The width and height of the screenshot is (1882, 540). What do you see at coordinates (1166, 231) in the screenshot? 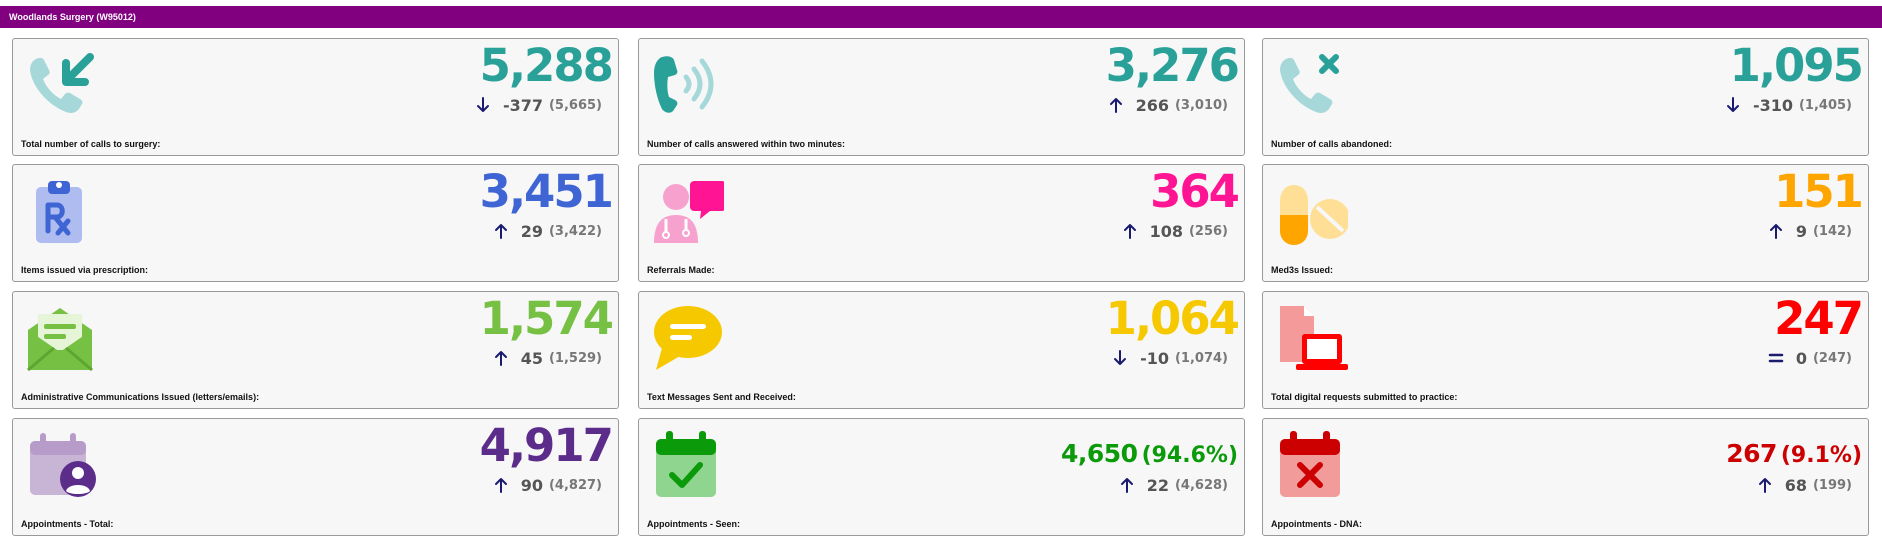
I see `stat-change-value: 108` at bounding box center [1166, 231].